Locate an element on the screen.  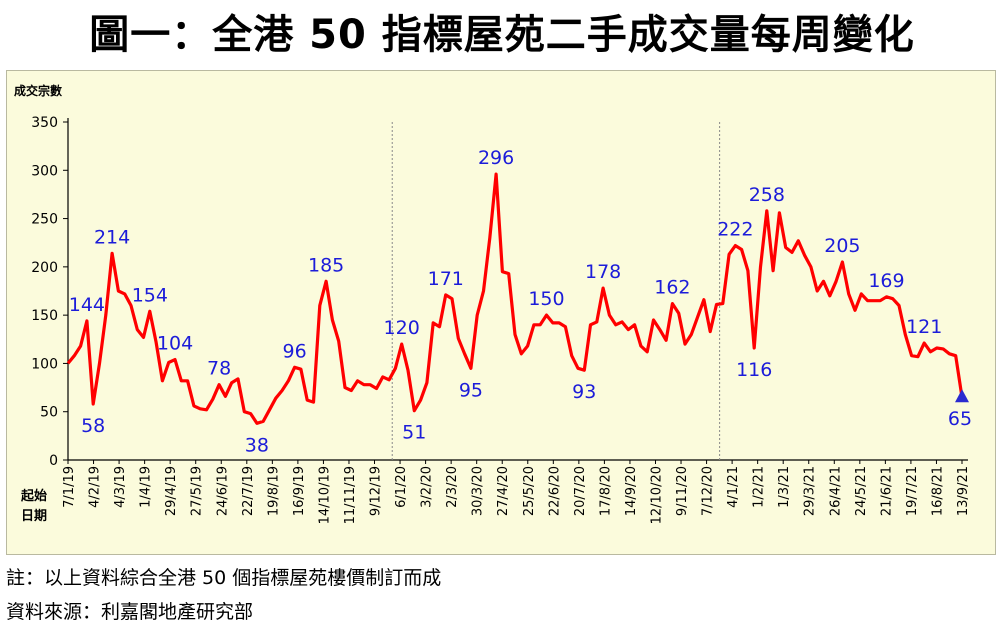
data-label: 214 is located at coordinates (112, 237).